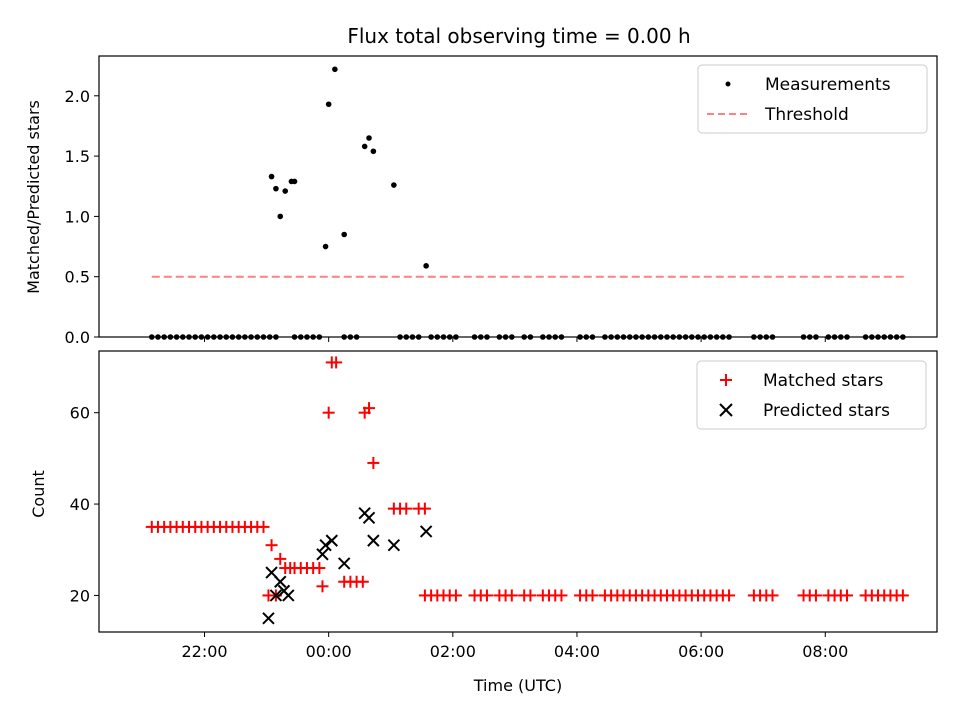 This screenshot has width=960, height=720. Describe the element at coordinates (77, 96) in the screenshot. I see `ratio-y-tick-label: 2.0` at that location.